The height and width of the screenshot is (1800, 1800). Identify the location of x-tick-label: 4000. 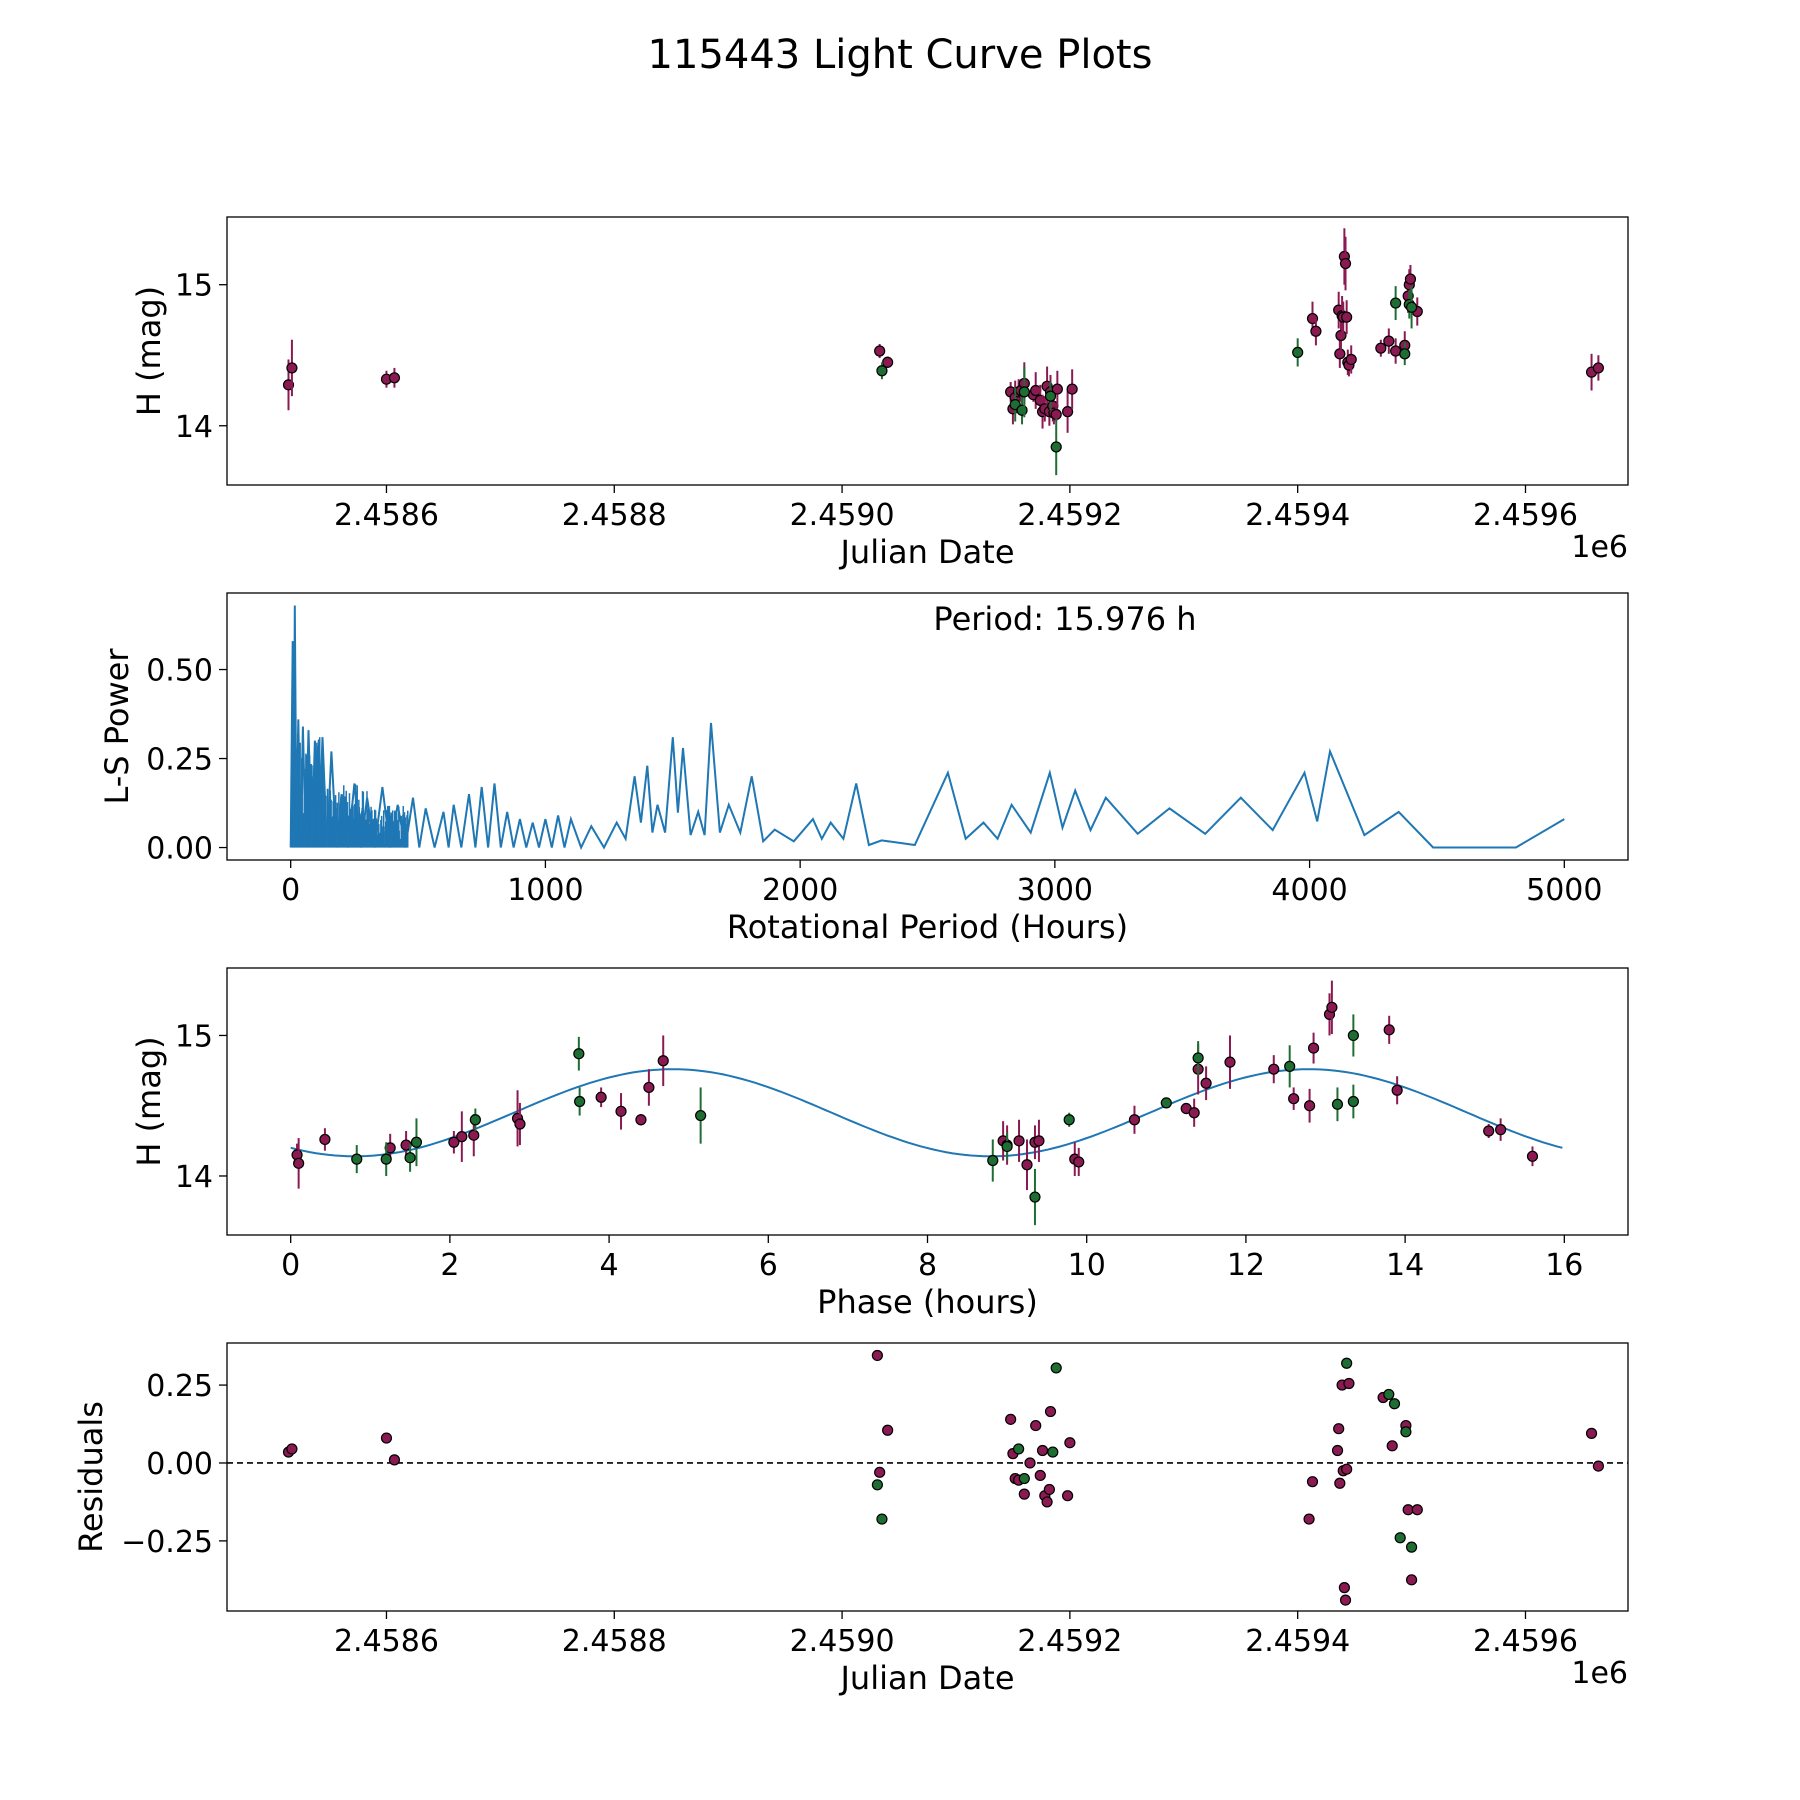
(1309, 890).